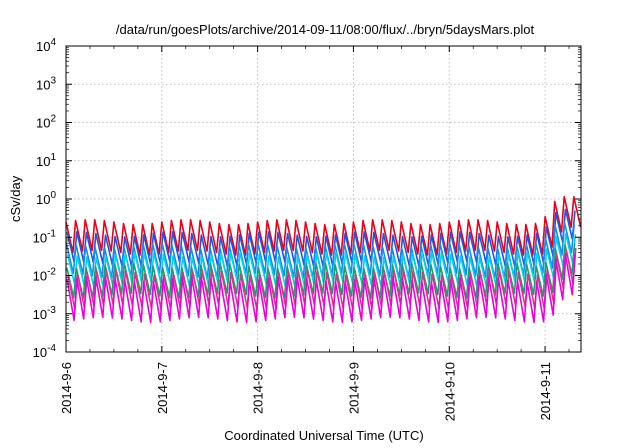 The height and width of the screenshot is (448, 640). What do you see at coordinates (45, 236) in the screenshot?
I see `y-tick-label: 10⁻¹` at bounding box center [45, 236].